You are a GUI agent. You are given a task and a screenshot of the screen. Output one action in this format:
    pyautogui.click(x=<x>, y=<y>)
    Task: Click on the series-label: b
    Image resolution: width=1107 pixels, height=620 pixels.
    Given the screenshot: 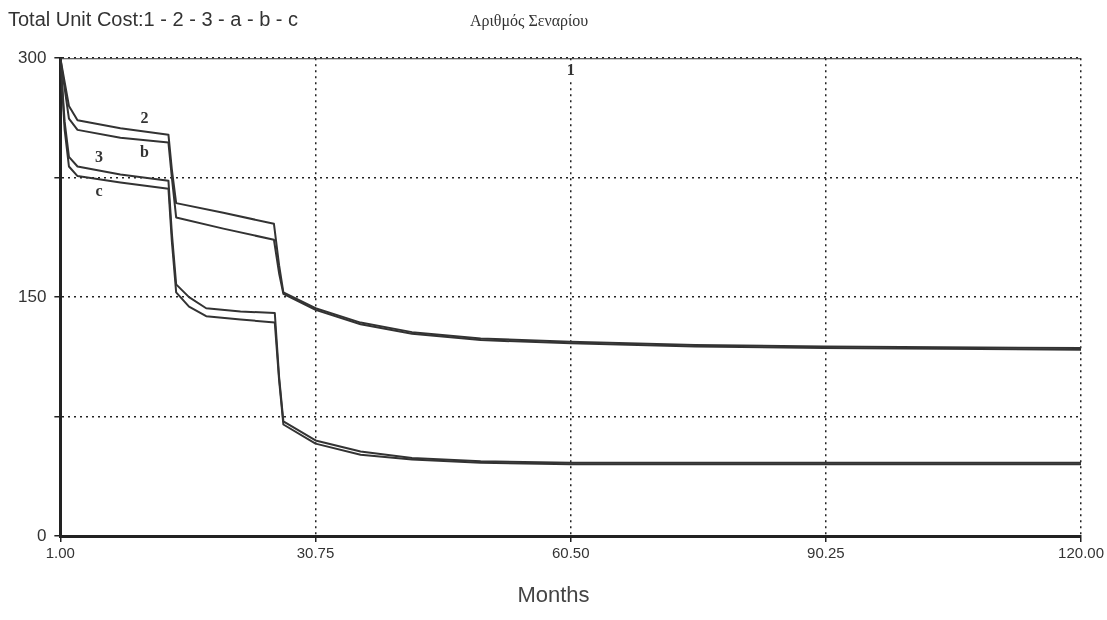 What is the action you would take?
    pyautogui.click(x=144, y=152)
    